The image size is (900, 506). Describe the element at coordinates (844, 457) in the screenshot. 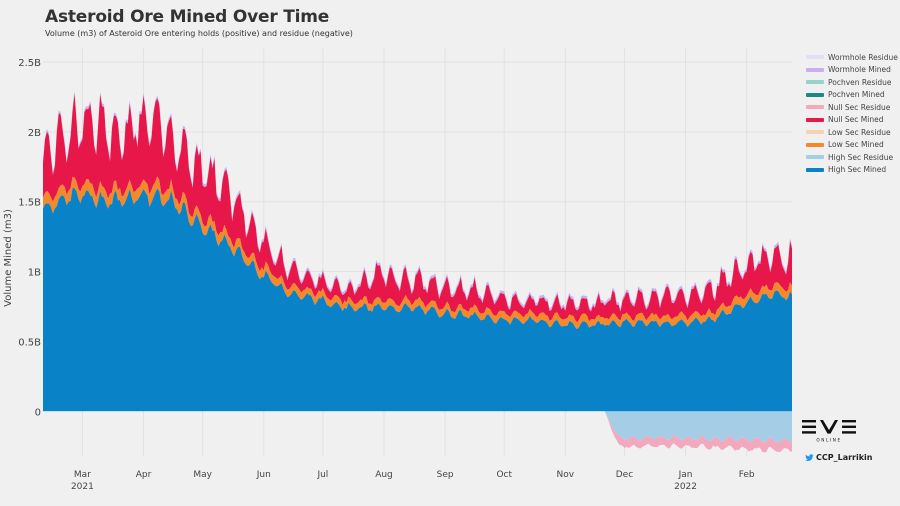

I see `credit-handle: CCP_Larrikin` at that location.